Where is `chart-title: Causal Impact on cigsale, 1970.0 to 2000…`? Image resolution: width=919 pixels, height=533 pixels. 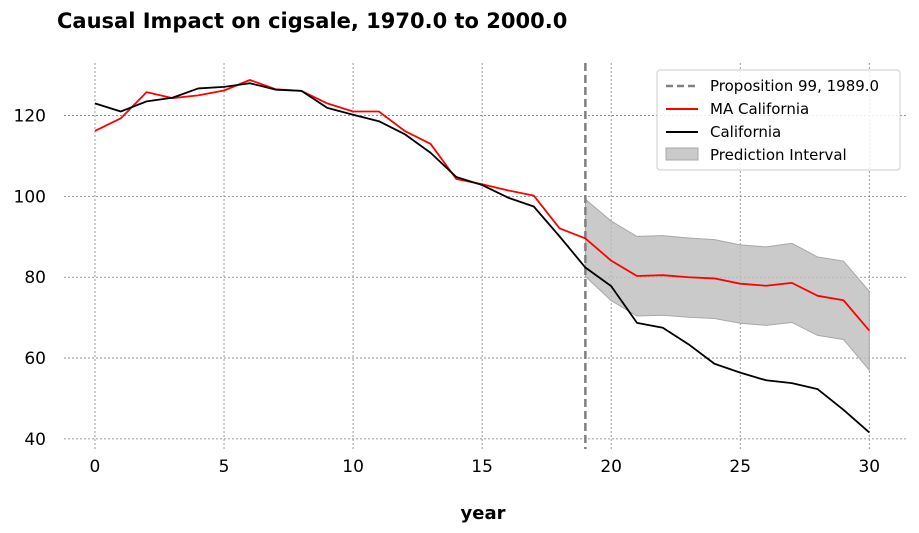 chart-title: Causal Impact on cigsale, 1970.0 to 2000… is located at coordinates (312, 21).